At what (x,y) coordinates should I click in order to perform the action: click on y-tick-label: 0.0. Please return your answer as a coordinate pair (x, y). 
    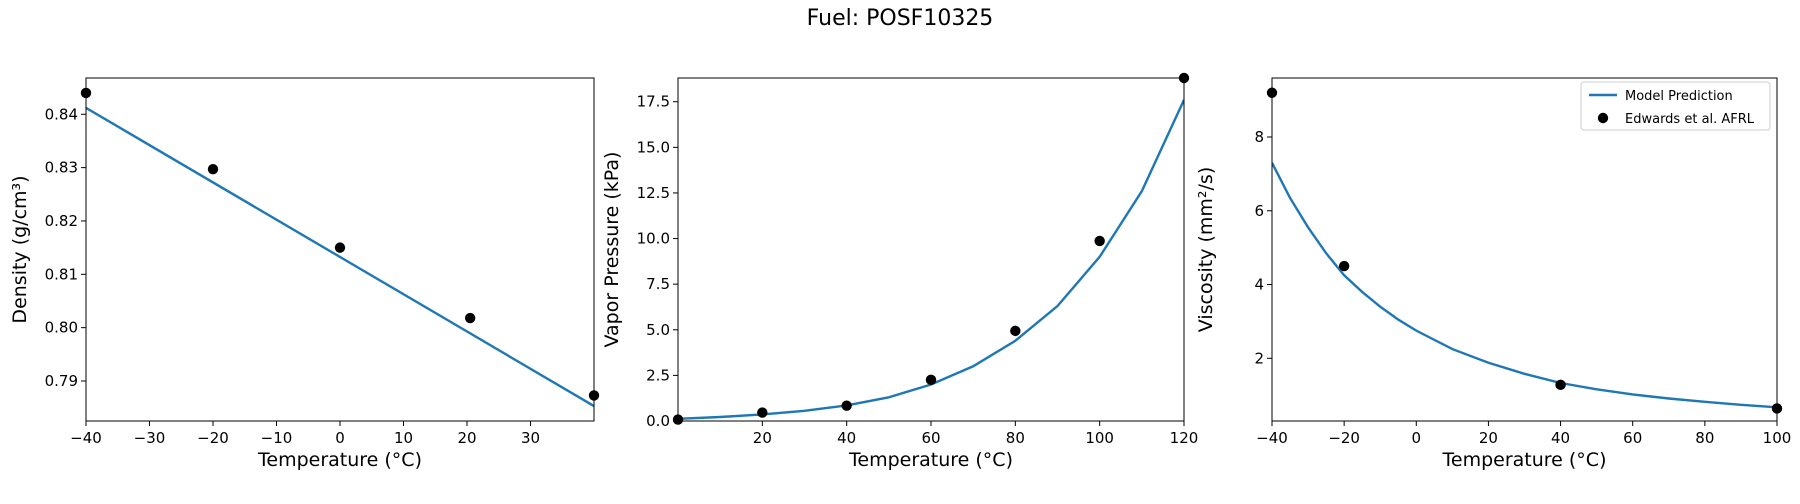
    Looking at the image, I should click on (658, 421).